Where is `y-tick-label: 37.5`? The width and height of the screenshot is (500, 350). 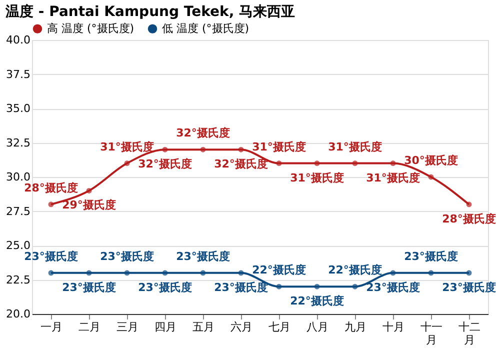 y-tick-label: 37.5 is located at coordinates (18, 74).